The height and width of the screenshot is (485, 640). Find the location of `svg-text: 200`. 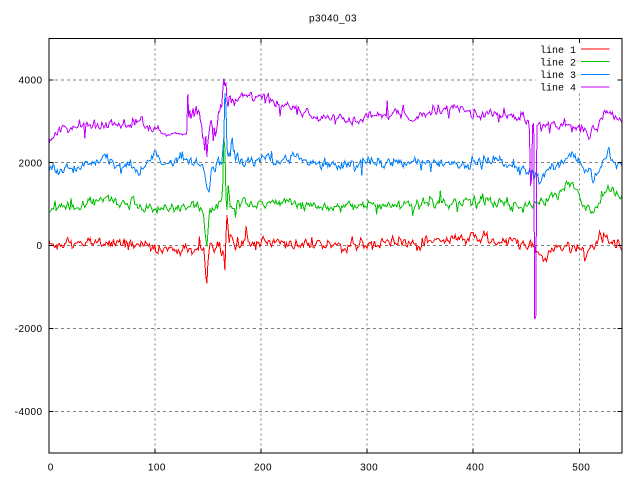

svg-text: 200 is located at coordinates (263, 468).